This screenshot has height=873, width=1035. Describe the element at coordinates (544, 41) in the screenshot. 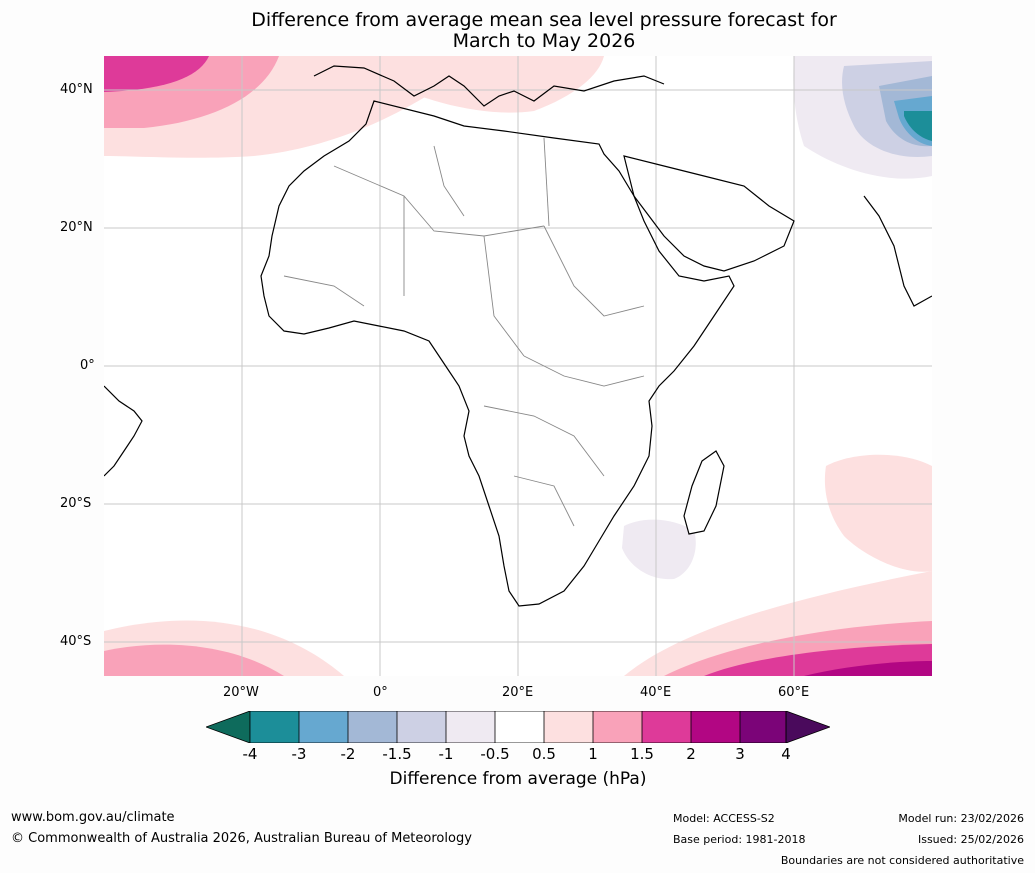

I see `title-line-2: March to May 2026` at that location.